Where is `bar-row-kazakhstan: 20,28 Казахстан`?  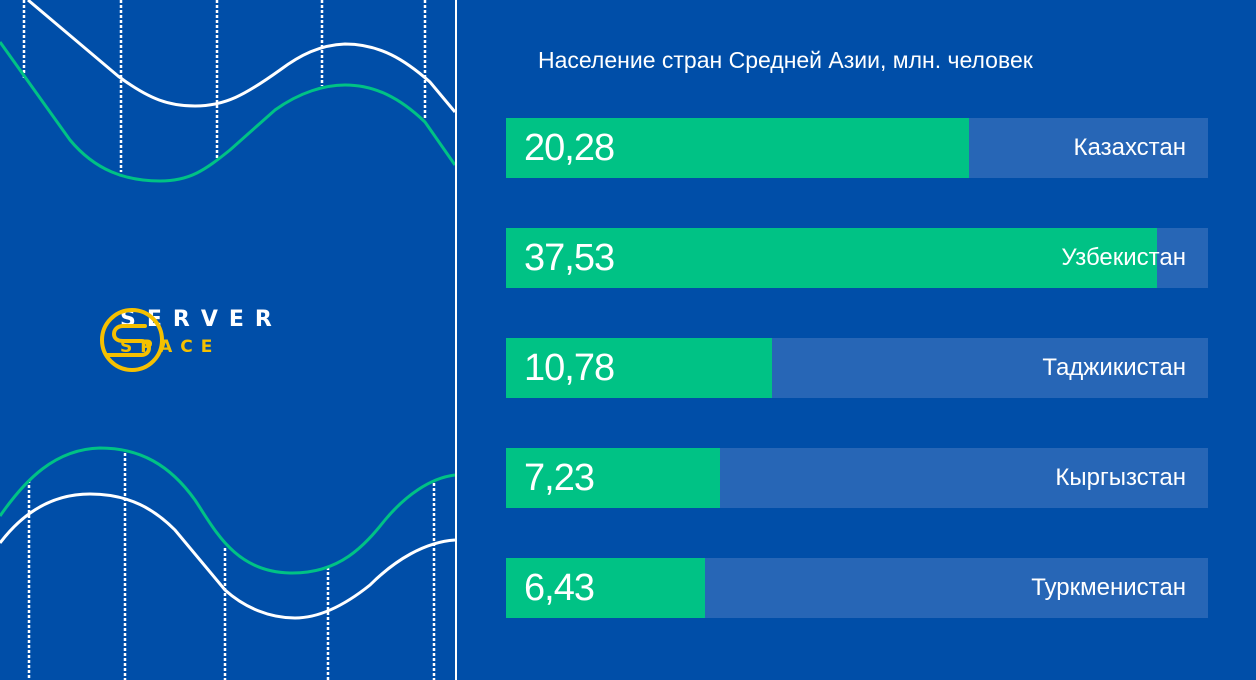 bar-row-kazakhstan: 20,28 Казахстан is located at coordinates (857, 148).